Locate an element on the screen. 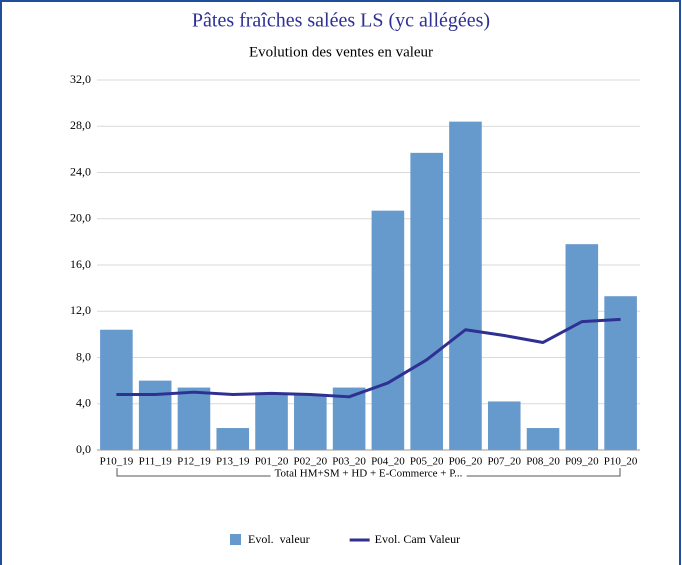 This screenshot has height=565, width=682. x-tick-label: P04_20 is located at coordinates (388, 462).